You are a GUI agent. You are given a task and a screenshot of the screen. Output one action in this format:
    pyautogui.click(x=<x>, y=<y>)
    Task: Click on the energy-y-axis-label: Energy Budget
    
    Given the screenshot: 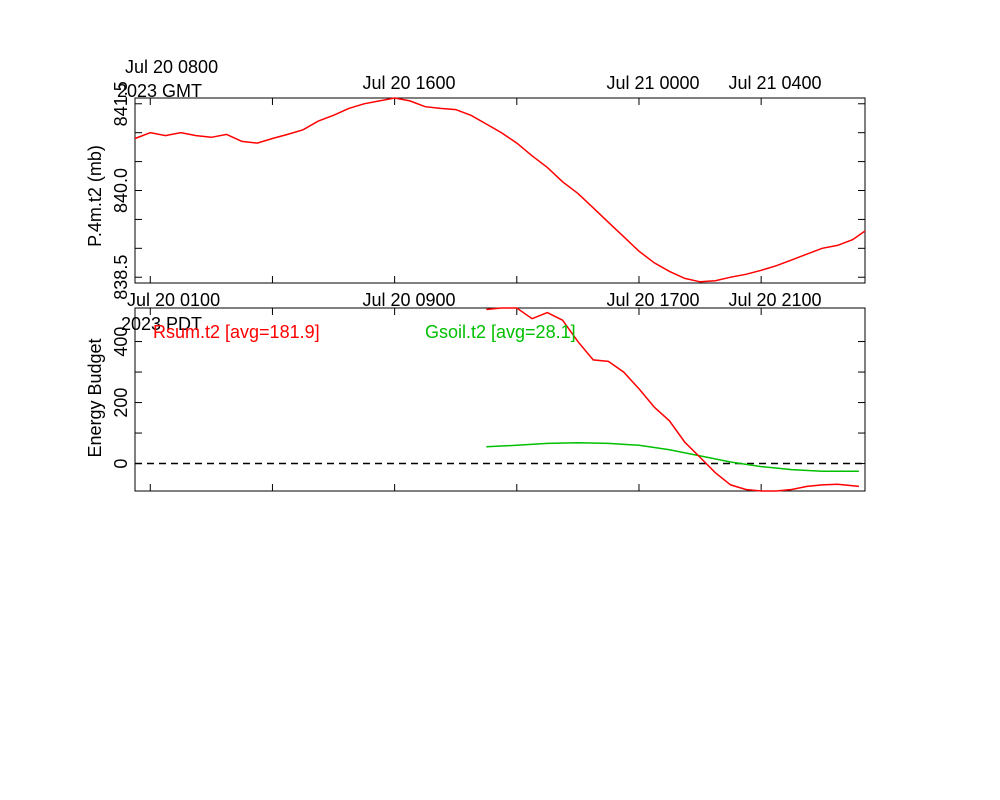 What is the action you would take?
    pyautogui.click(x=95, y=397)
    